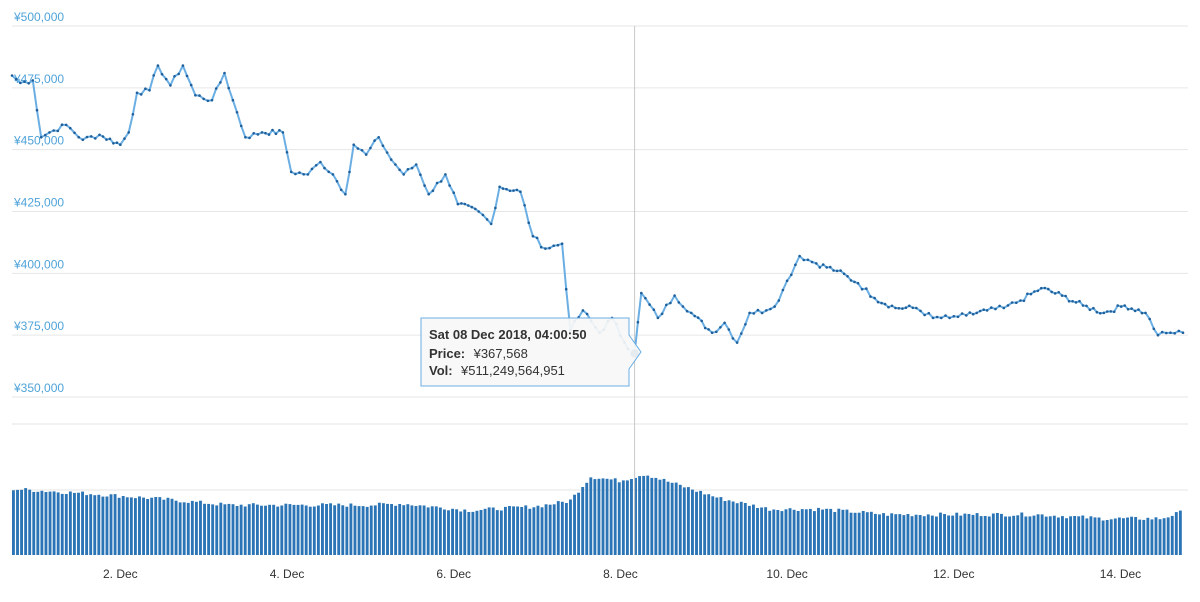 Image resolution: width=1200 pixels, height=602 pixels. Describe the element at coordinates (508, 334) in the screenshot. I see `tooltip-title: Sat 08 Dec 2018, 04:00:50` at that location.